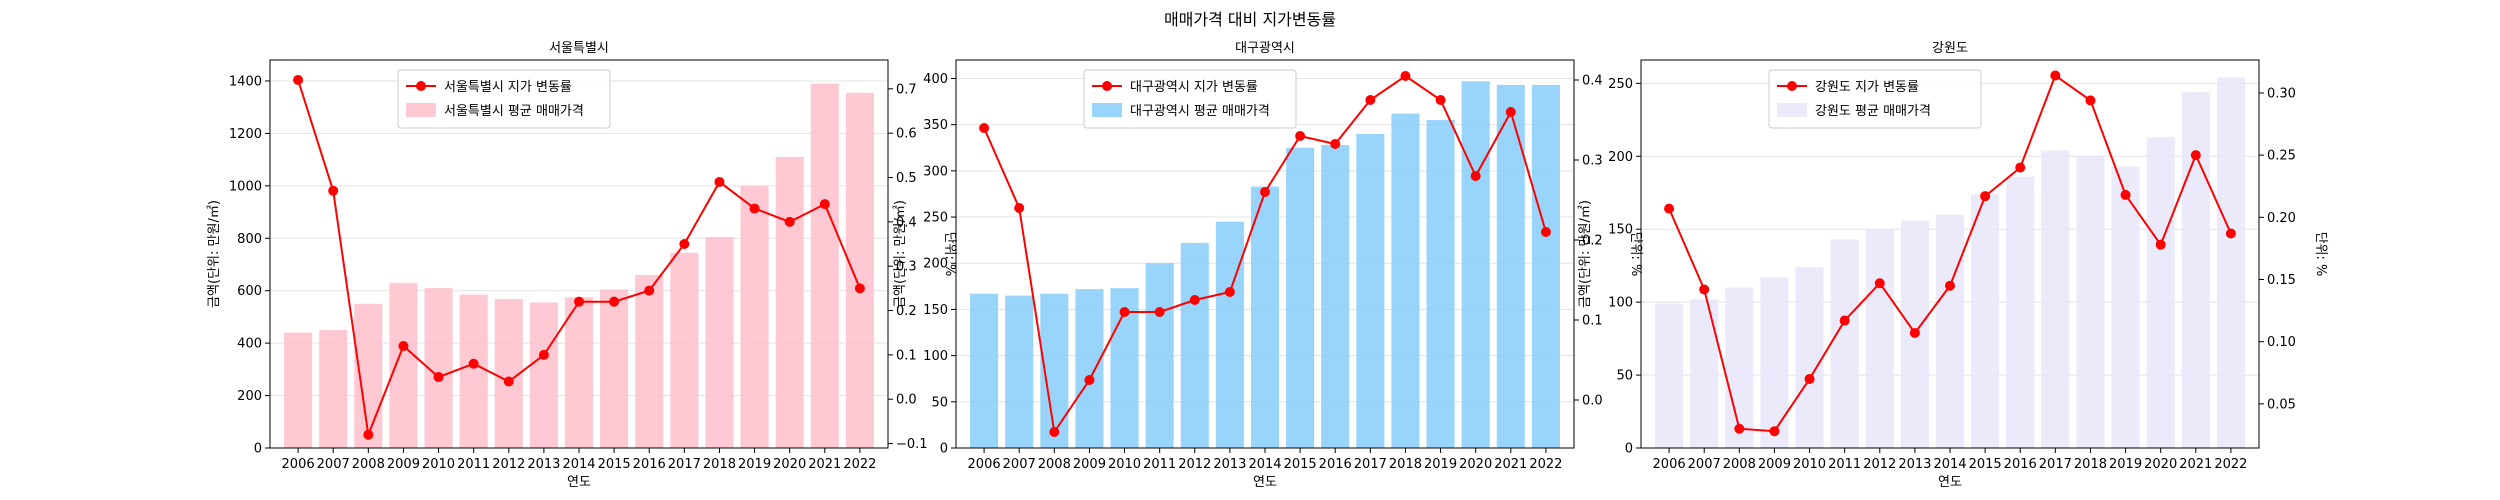 This screenshot has height=500, width=2500. I want to click on x-tick-label: 2020, so click(1475, 464).